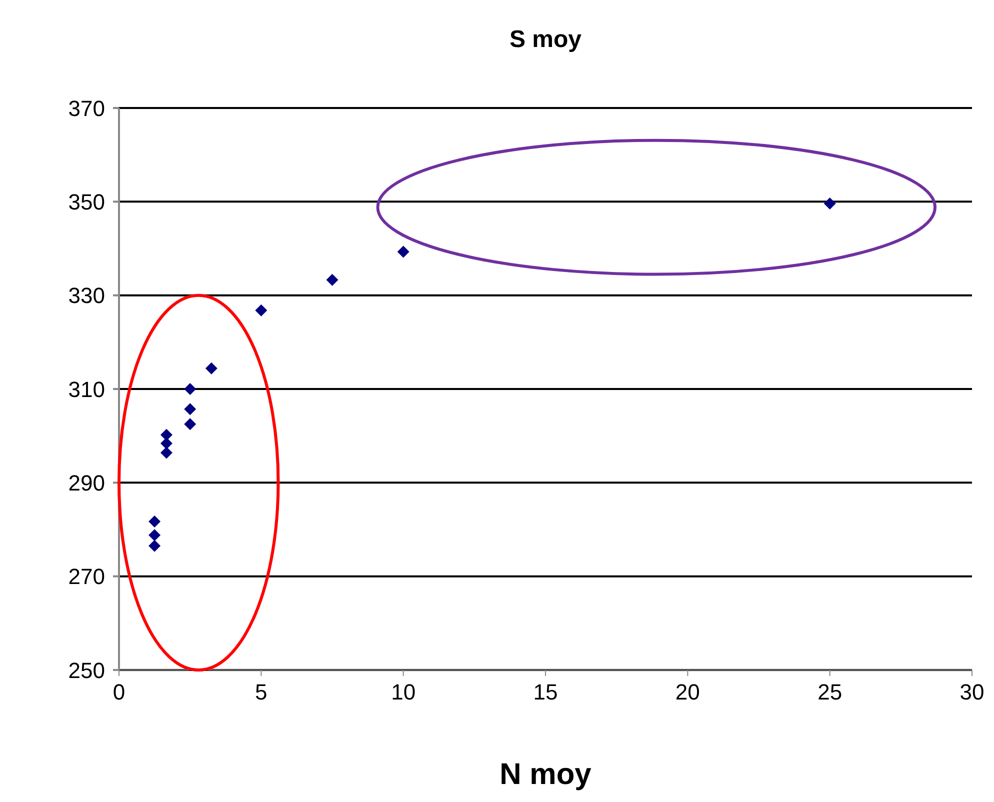  What do you see at coordinates (86, 389) in the screenshot?
I see `y-tick-label: 310` at bounding box center [86, 389].